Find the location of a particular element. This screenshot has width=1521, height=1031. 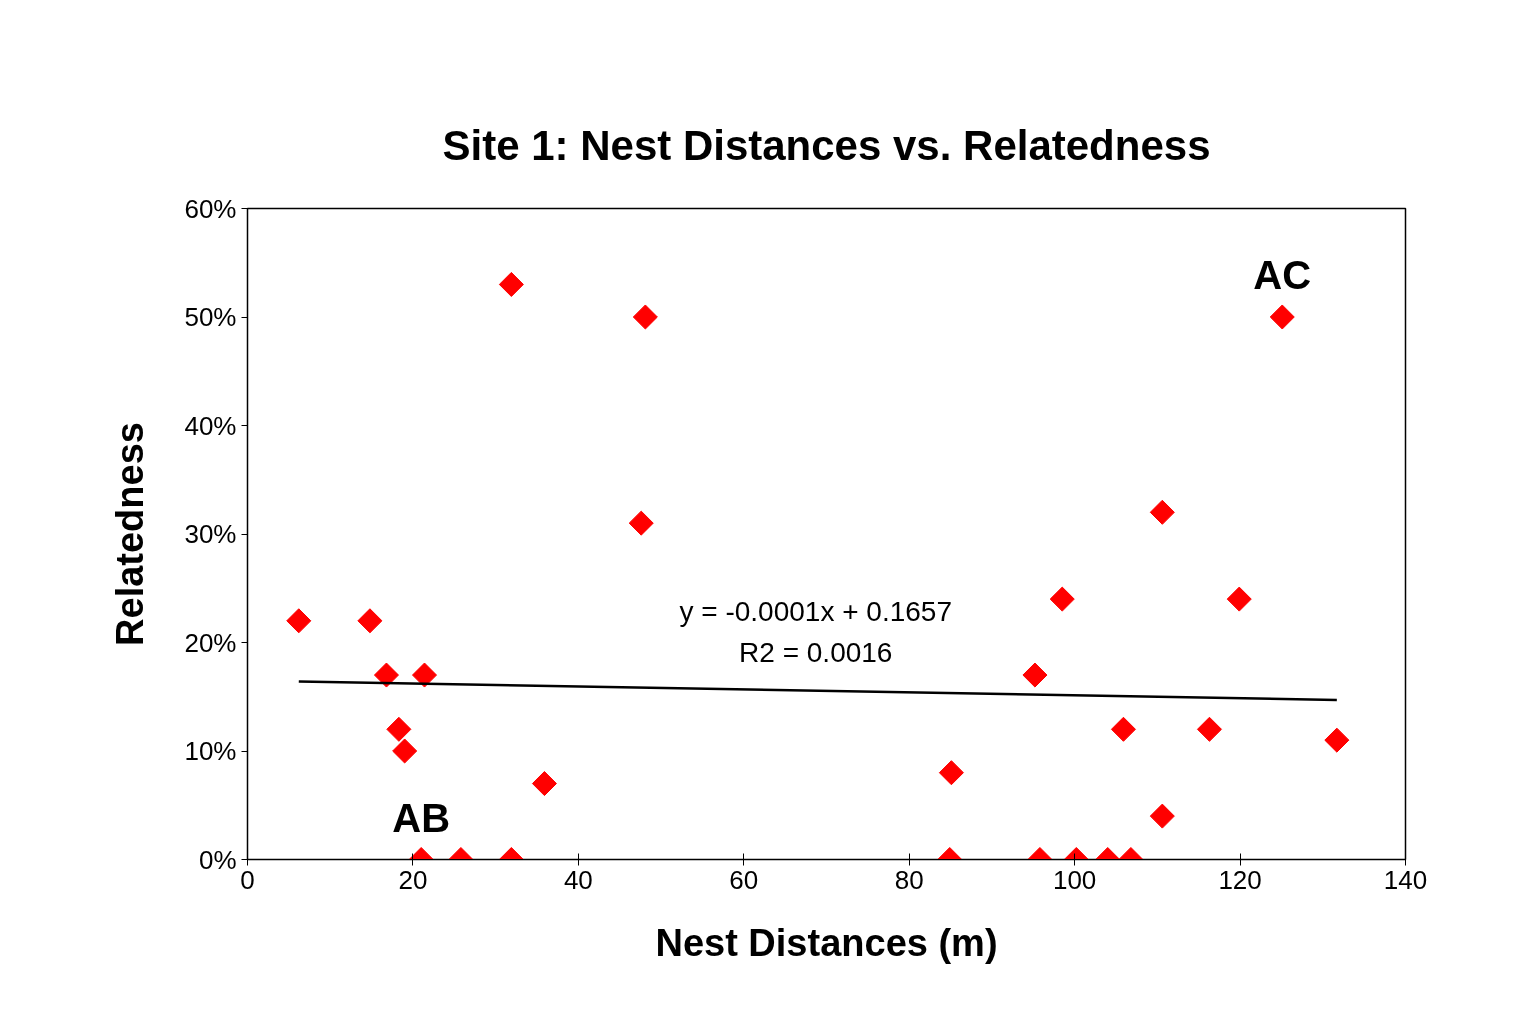

x-tick-label: 20 is located at coordinates (413, 879).